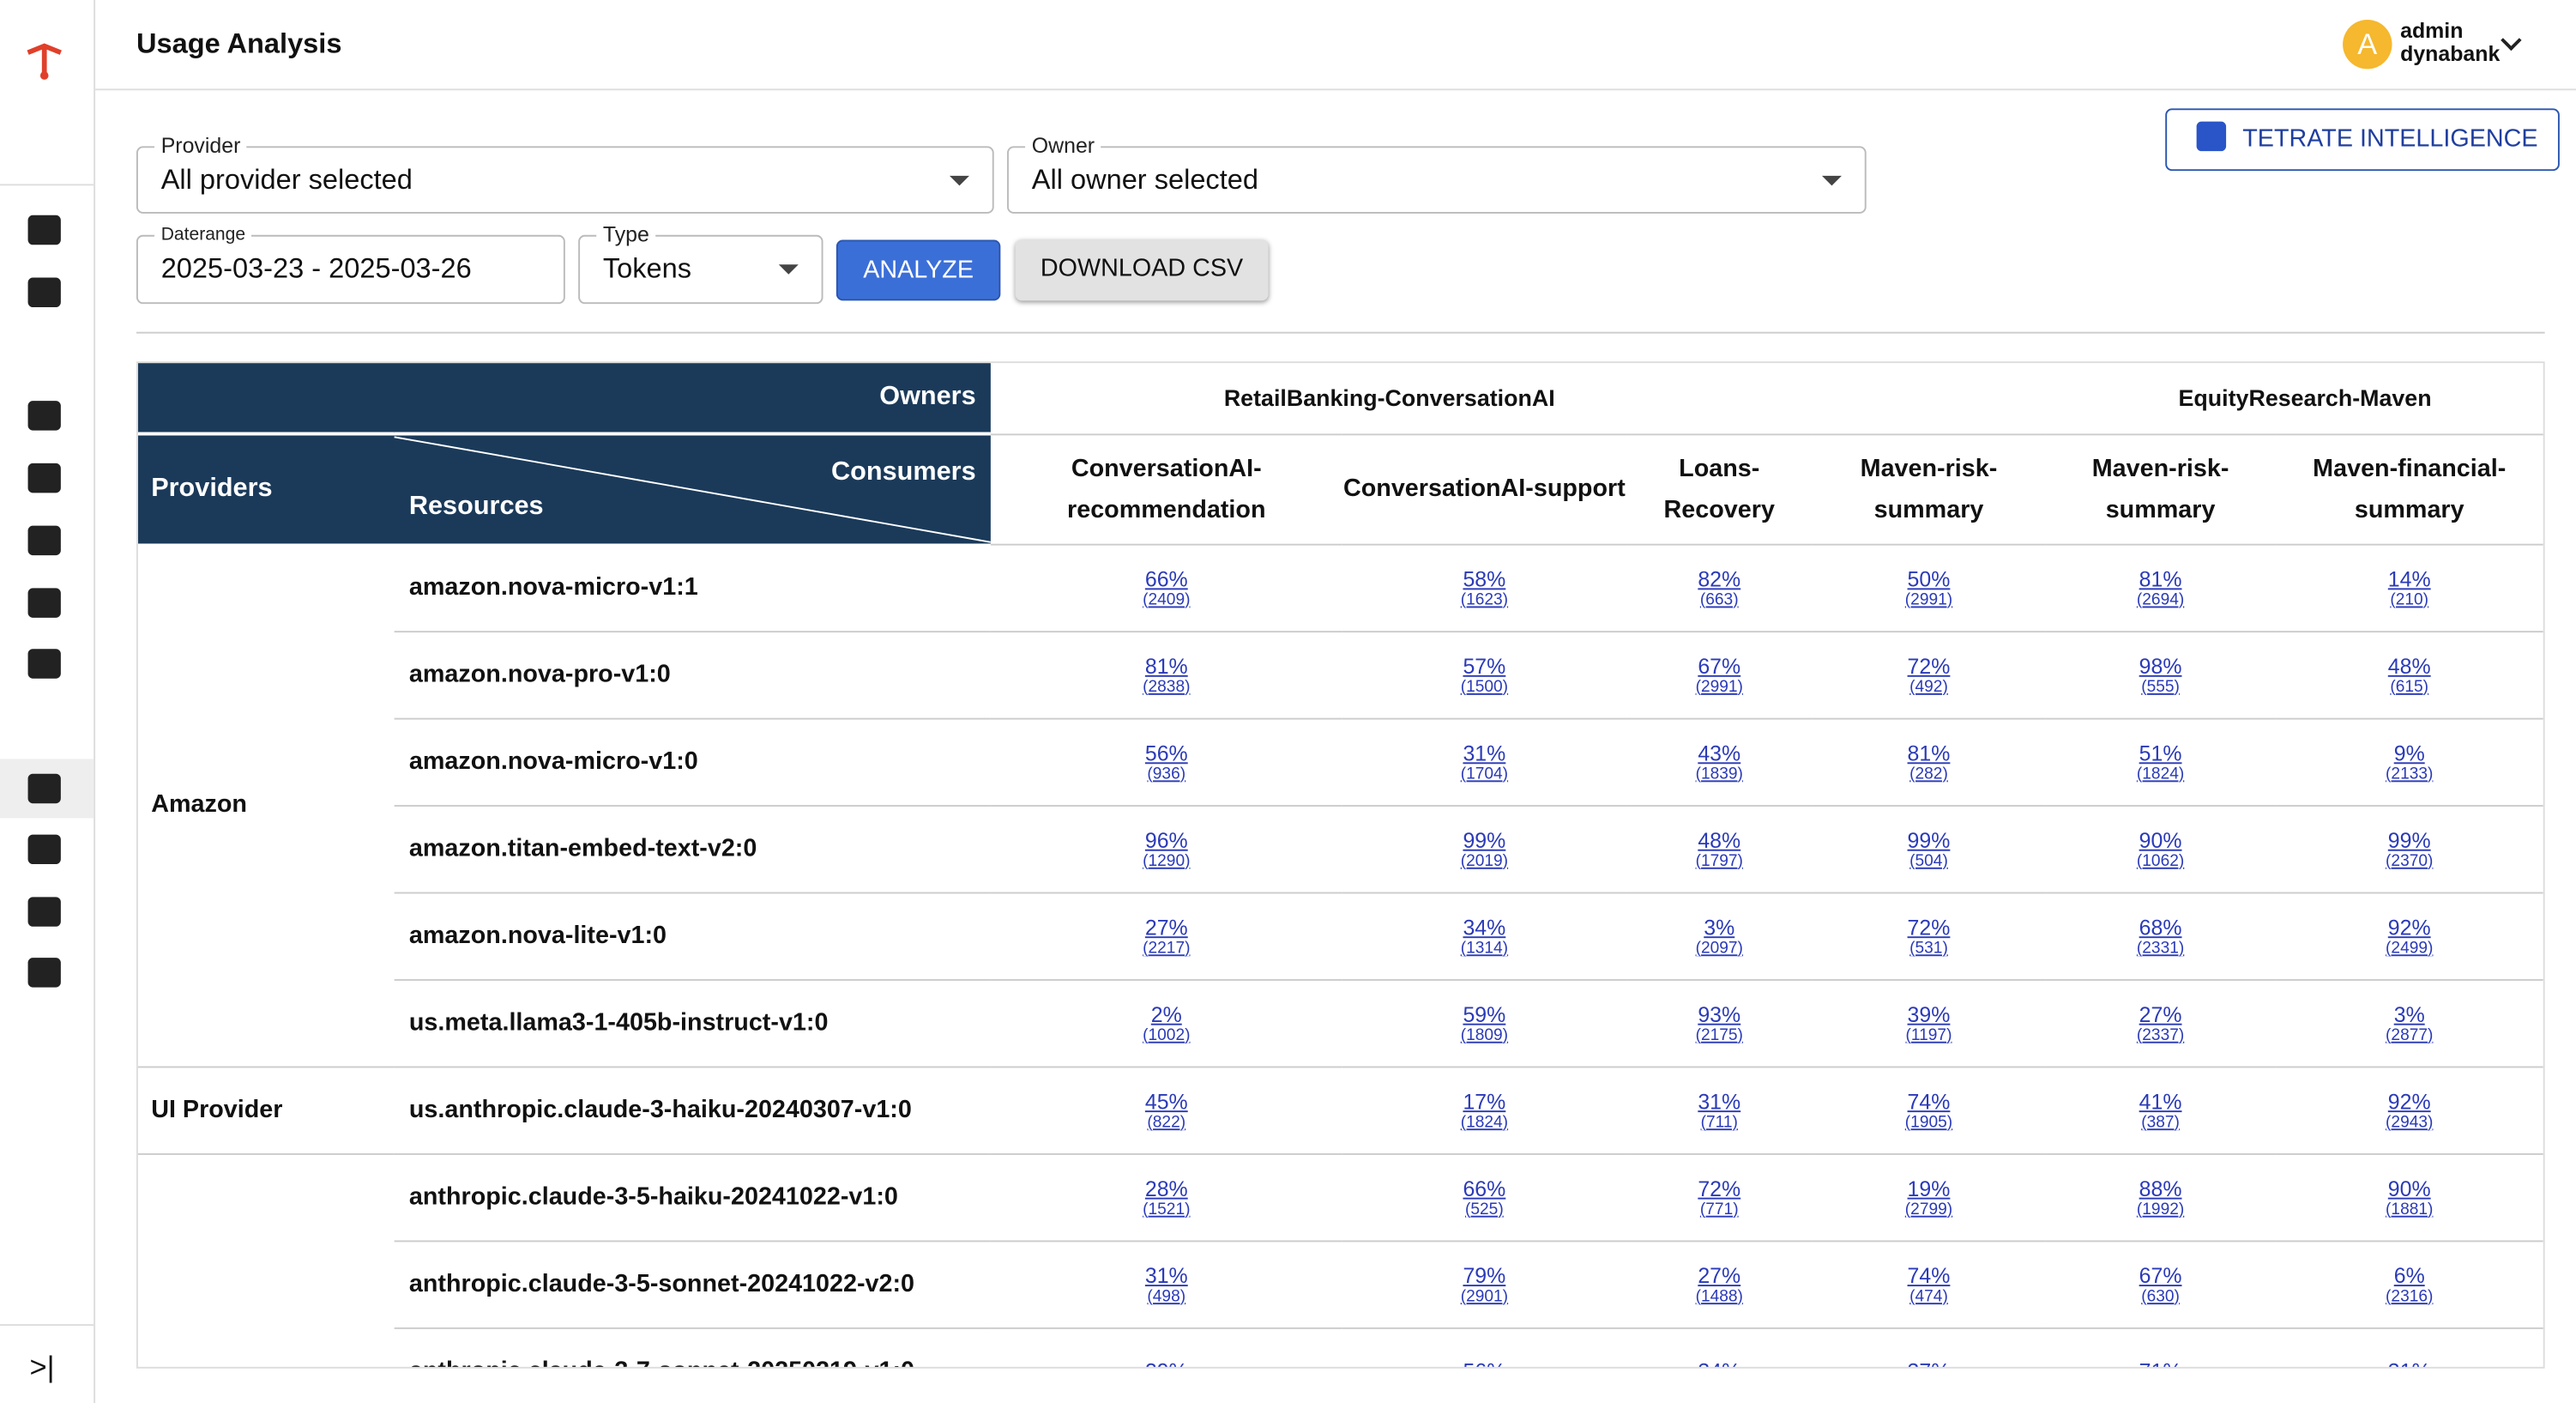  What do you see at coordinates (1719, 599) in the screenshot?
I see `count-link: (663)` at bounding box center [1719, 599].